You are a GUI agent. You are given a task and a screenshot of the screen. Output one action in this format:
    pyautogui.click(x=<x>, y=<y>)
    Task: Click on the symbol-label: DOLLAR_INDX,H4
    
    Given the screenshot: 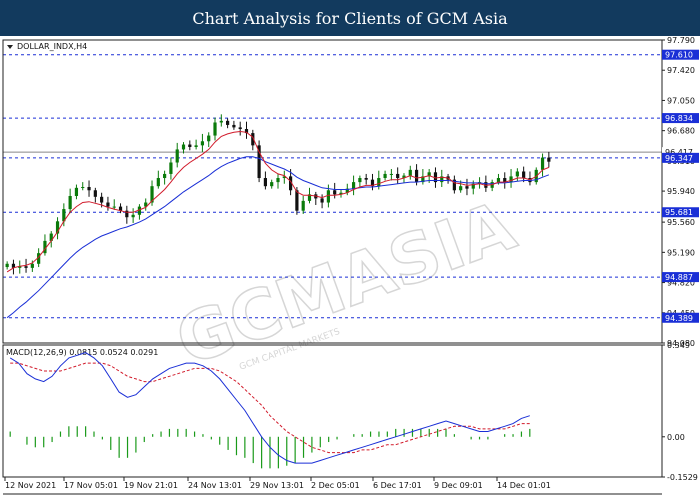 What is the action you would take?
    pyautogui.click(x=52, y=46)
    